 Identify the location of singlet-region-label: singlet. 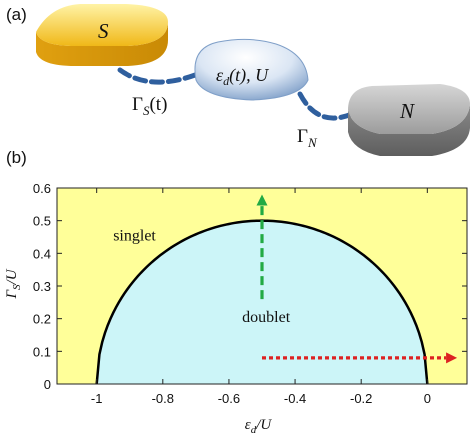
(134, 235).